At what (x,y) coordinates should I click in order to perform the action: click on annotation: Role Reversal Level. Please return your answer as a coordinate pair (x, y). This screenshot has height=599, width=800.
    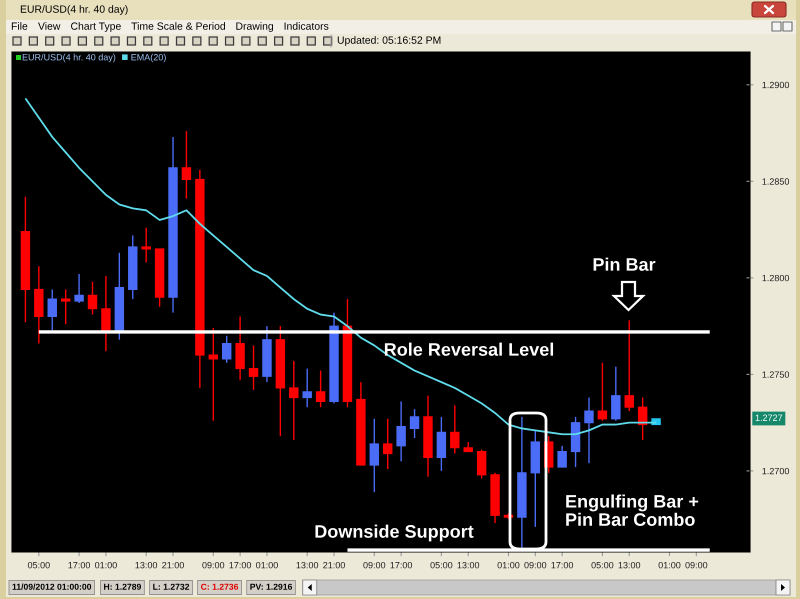
    Looking at the image, I should click on (469, 349).